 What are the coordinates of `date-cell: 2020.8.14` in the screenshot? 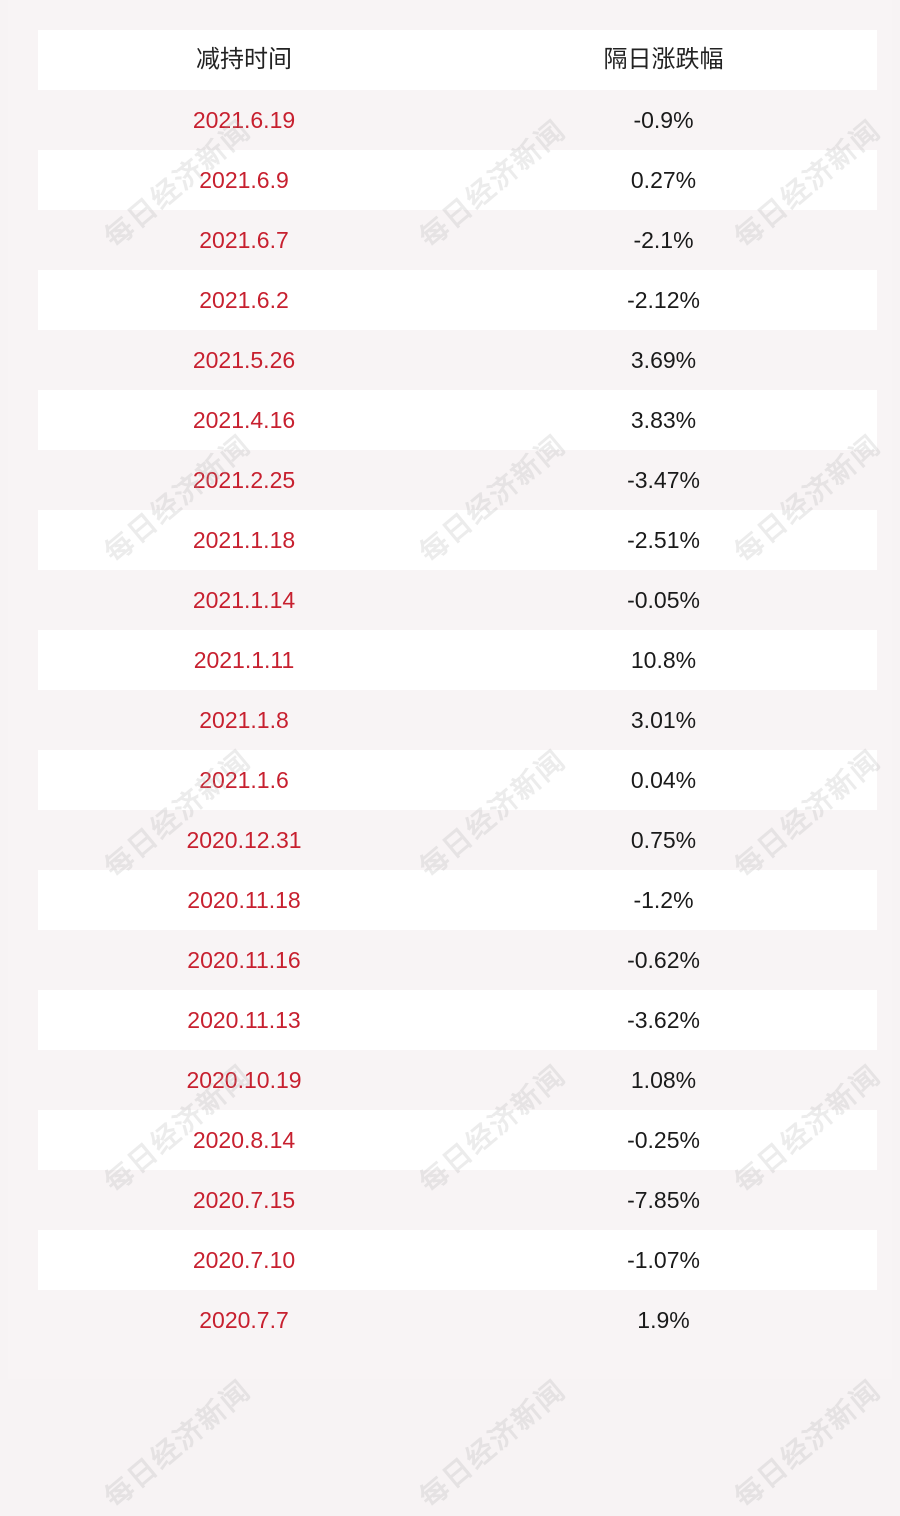 It's located at (244, 1140).